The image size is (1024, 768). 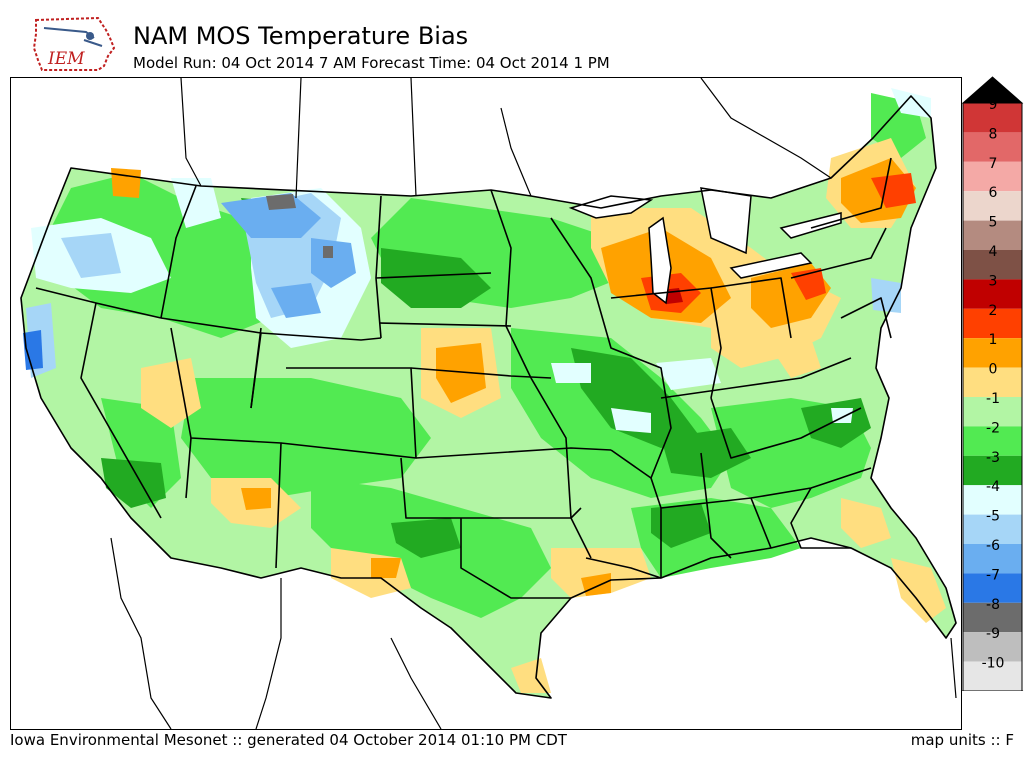 I want to click on legend-tick-label: 6, so click(x=993, y=193).